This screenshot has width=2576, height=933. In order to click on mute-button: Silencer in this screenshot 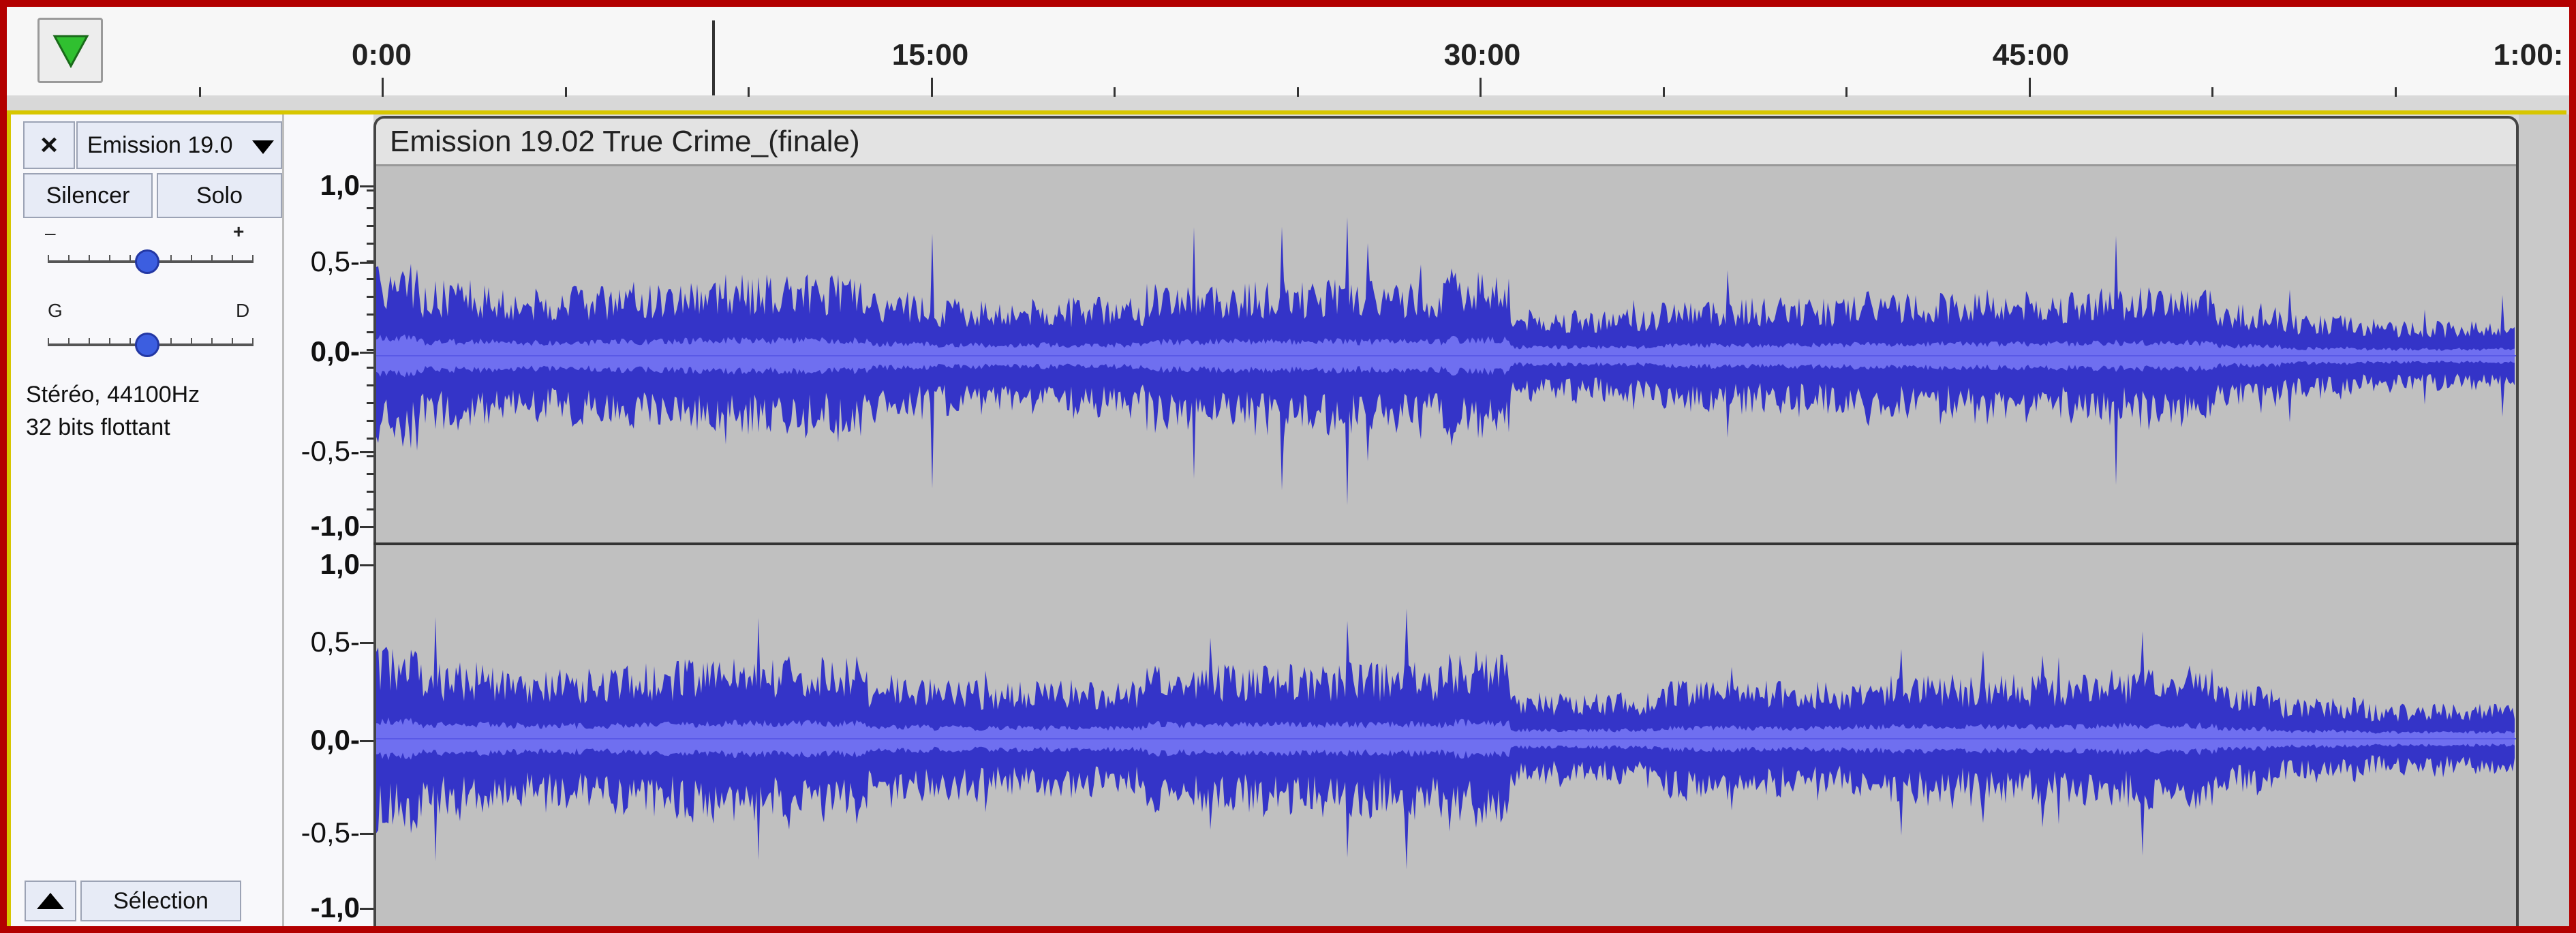, I will do `click(88, 196)`.